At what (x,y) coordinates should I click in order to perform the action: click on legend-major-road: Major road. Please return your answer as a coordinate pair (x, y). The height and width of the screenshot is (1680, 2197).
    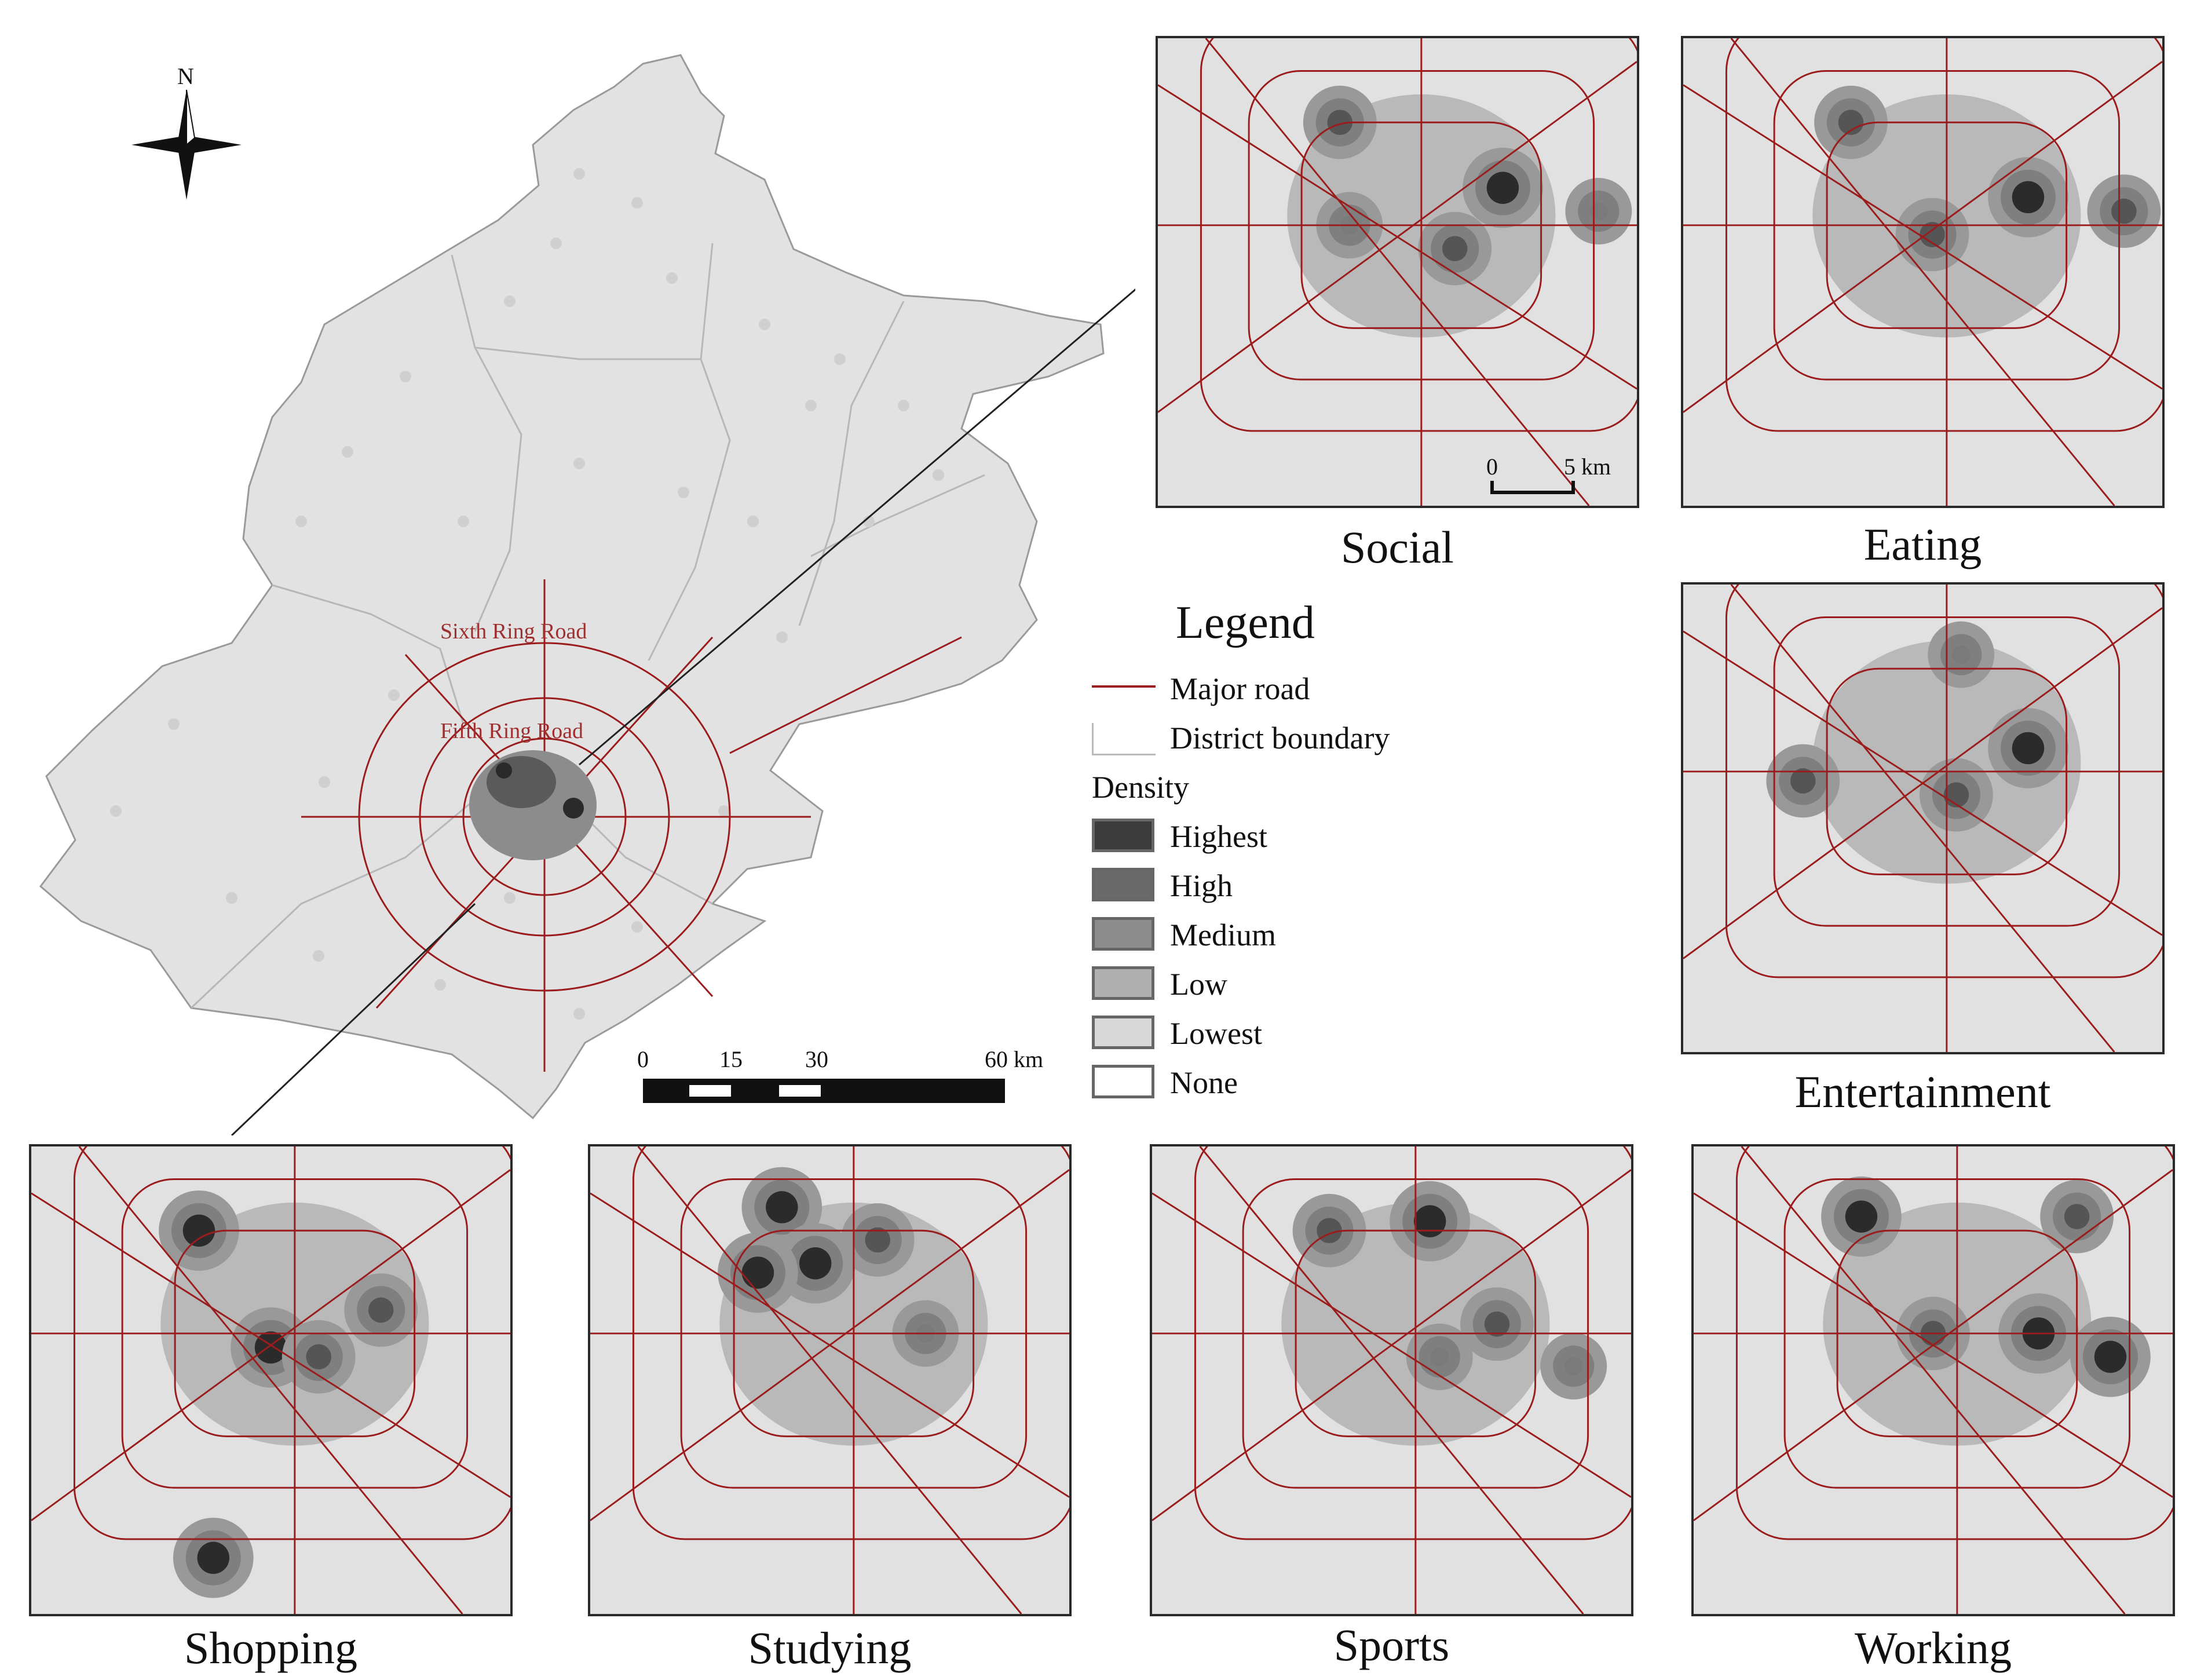
    Looking at the image, I should click on (1240, 689).